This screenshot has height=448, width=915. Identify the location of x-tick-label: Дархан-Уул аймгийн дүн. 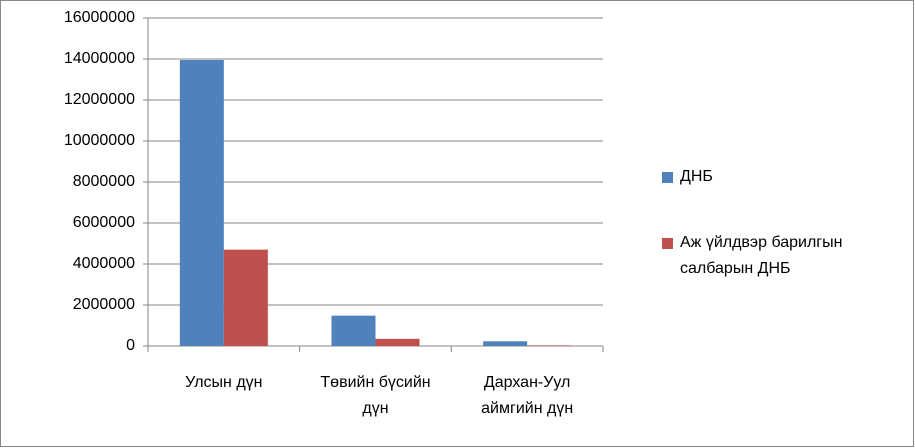
(527, 395).